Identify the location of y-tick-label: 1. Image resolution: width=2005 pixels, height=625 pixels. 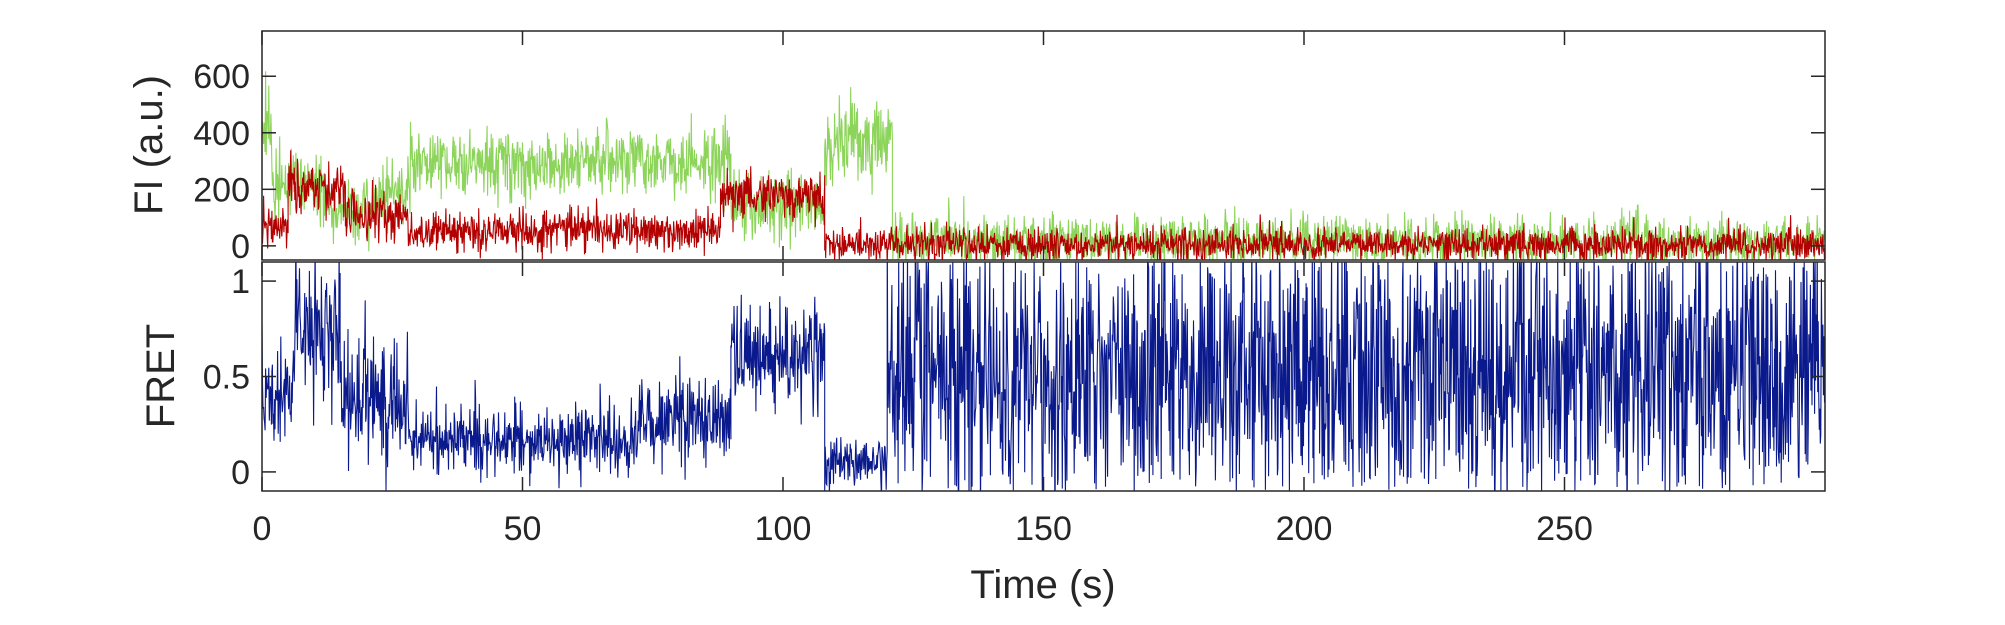
(240, 282).